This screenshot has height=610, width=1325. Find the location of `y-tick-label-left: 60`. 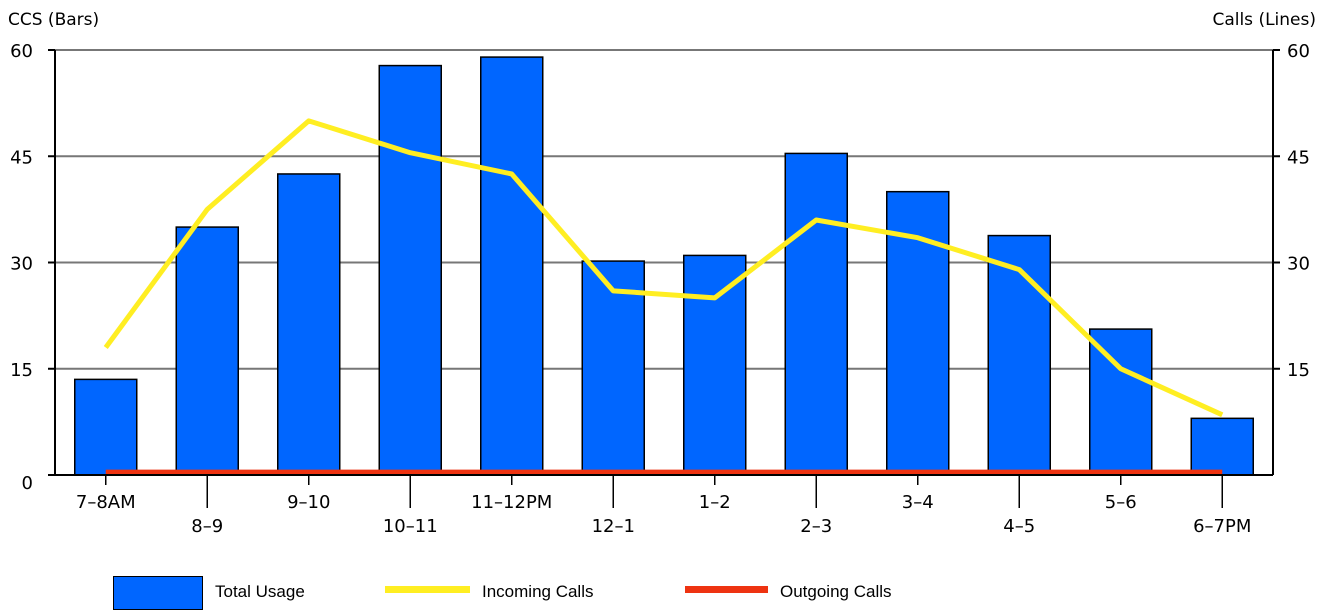

y-tick-label-left: 60 is located at coordinates (21, 51).